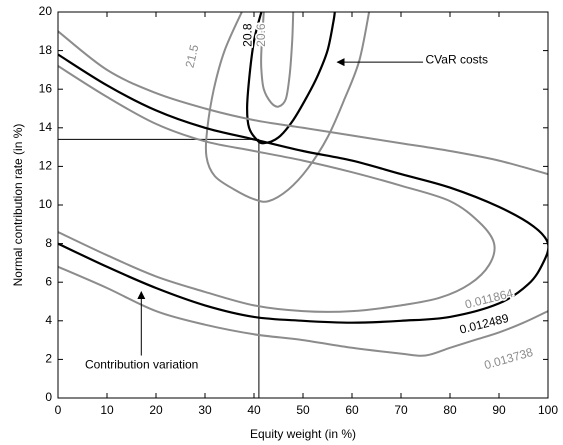 This screenshot has width=563, height=445. I want to click on contour-label-21-5: 21.5, so click(191, 56).